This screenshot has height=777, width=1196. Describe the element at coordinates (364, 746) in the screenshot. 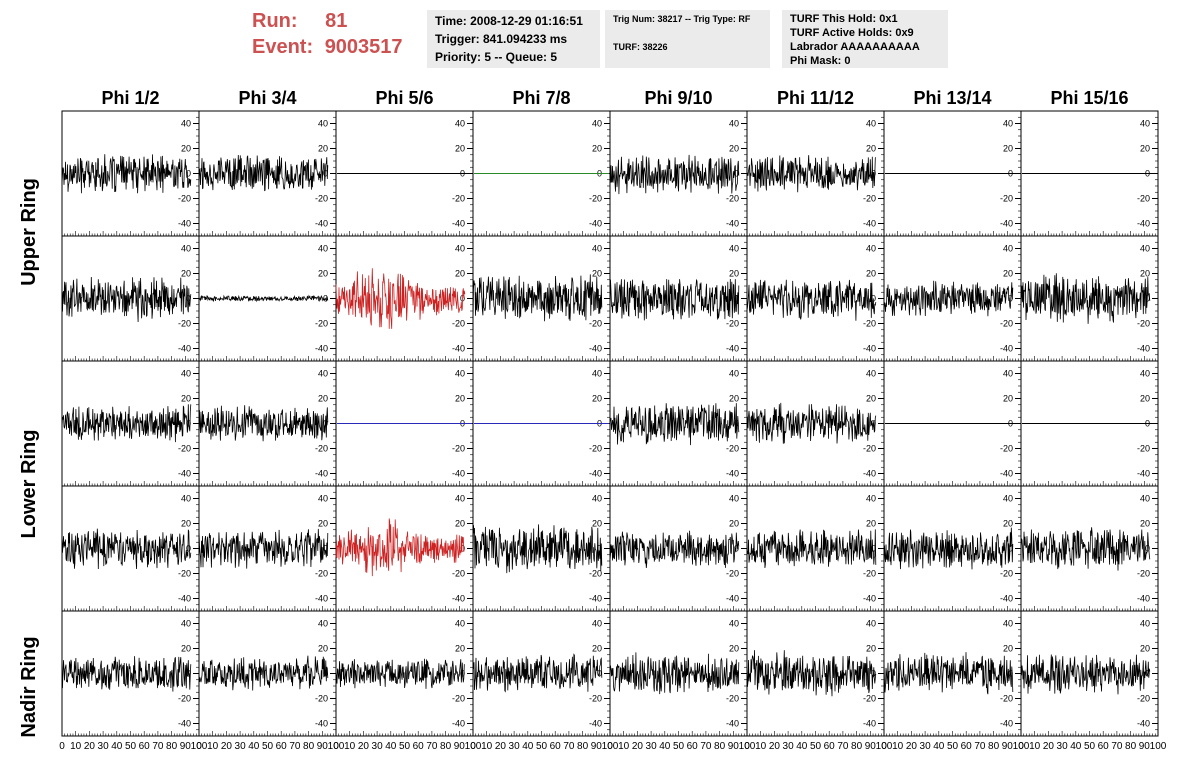

I see `x-tick-label: 20` at that location.